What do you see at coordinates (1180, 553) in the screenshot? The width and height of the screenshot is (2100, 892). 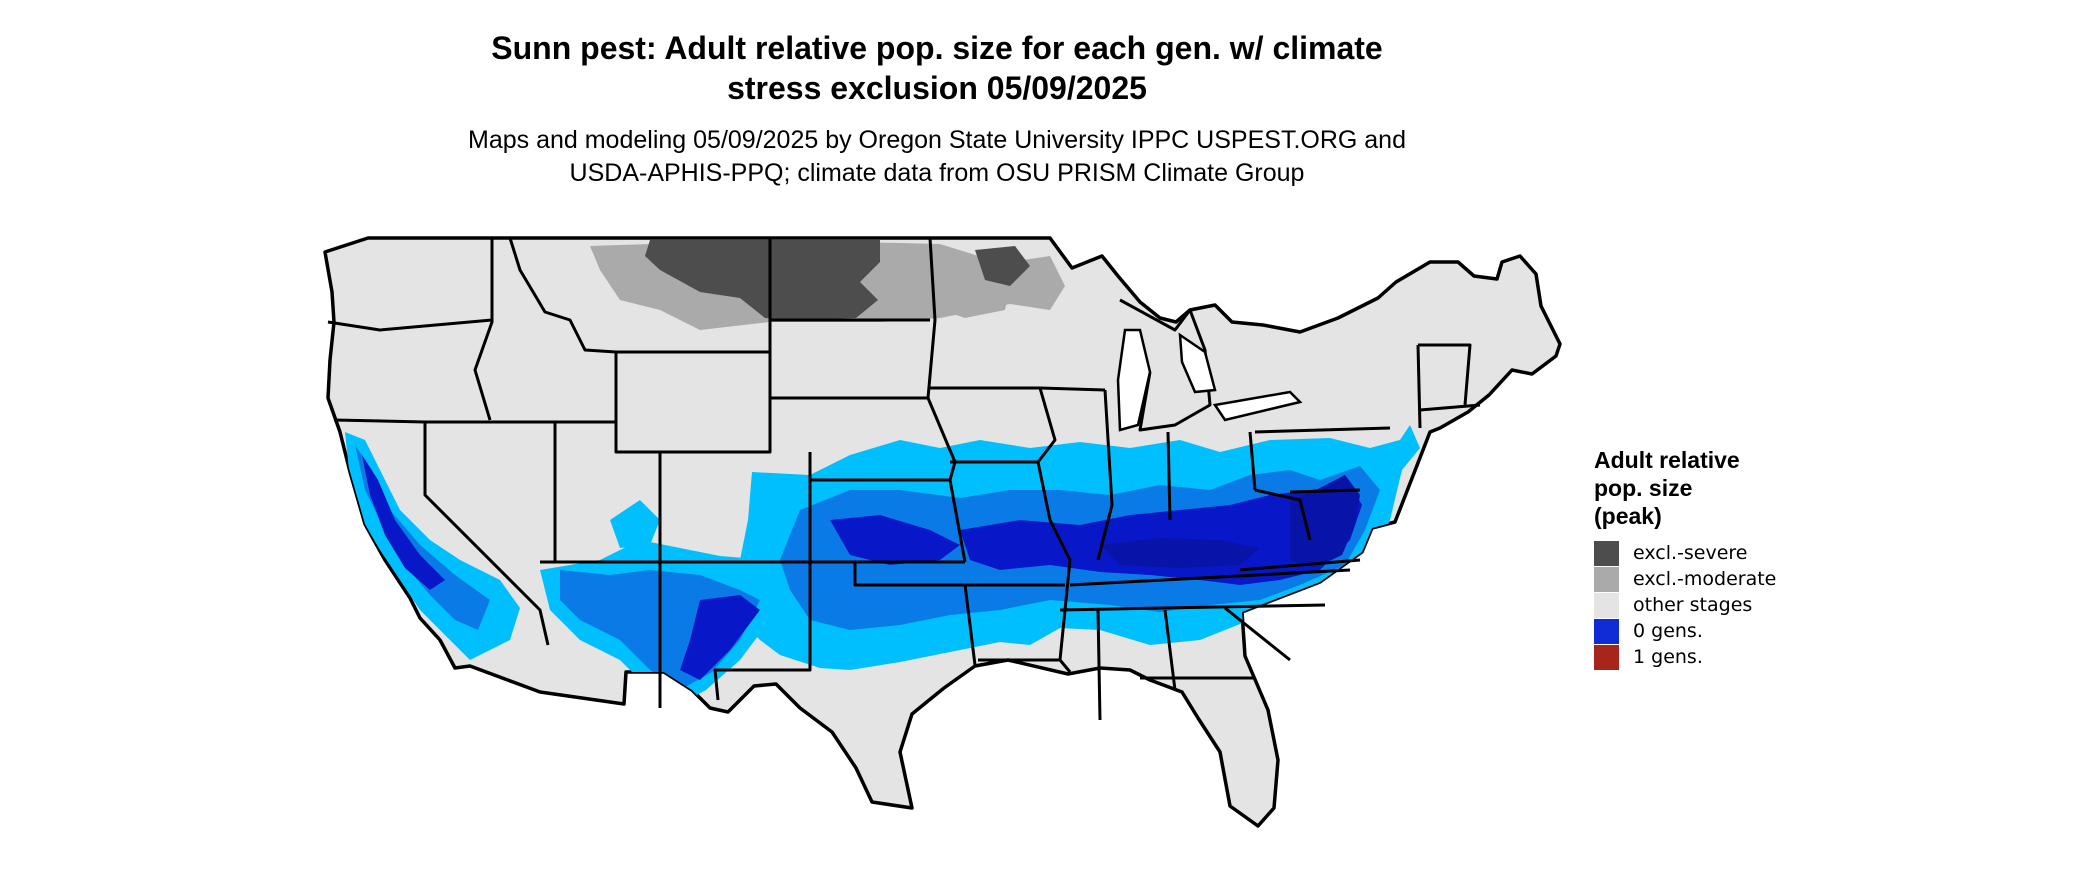 I see `navy-zone-tennessee` at bounding box center [1180, 553].